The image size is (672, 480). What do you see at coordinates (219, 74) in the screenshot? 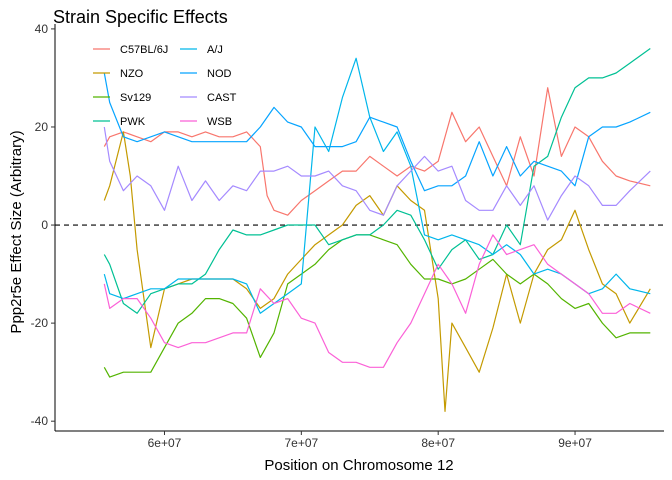
I see `legend-label: NOD` at bounding box center [219, 74].